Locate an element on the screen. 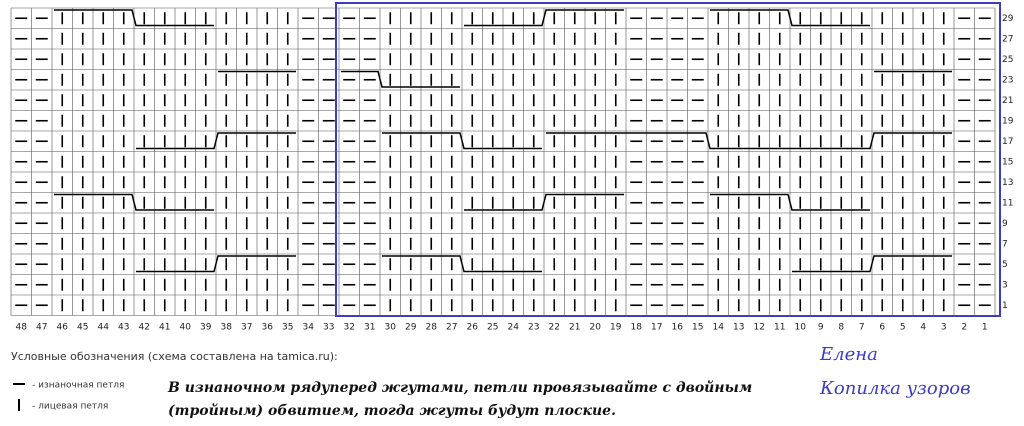 The image size is (1024, 426). column-number: 38 is located at coordinates (227, 328).